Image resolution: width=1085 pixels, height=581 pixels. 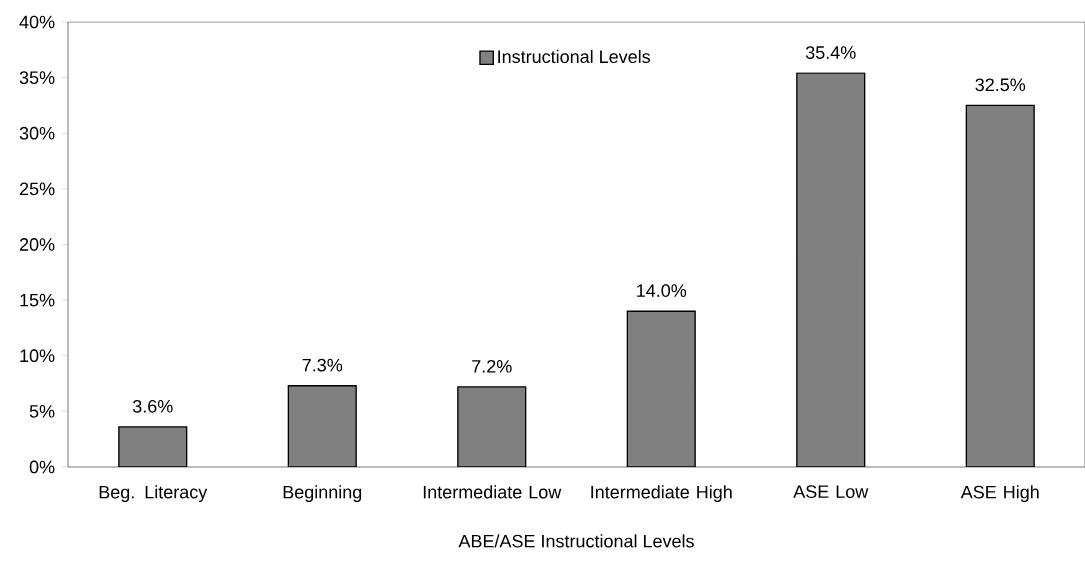 I want to click on x-tick-label: Beginning, so click(x=322, y=494).